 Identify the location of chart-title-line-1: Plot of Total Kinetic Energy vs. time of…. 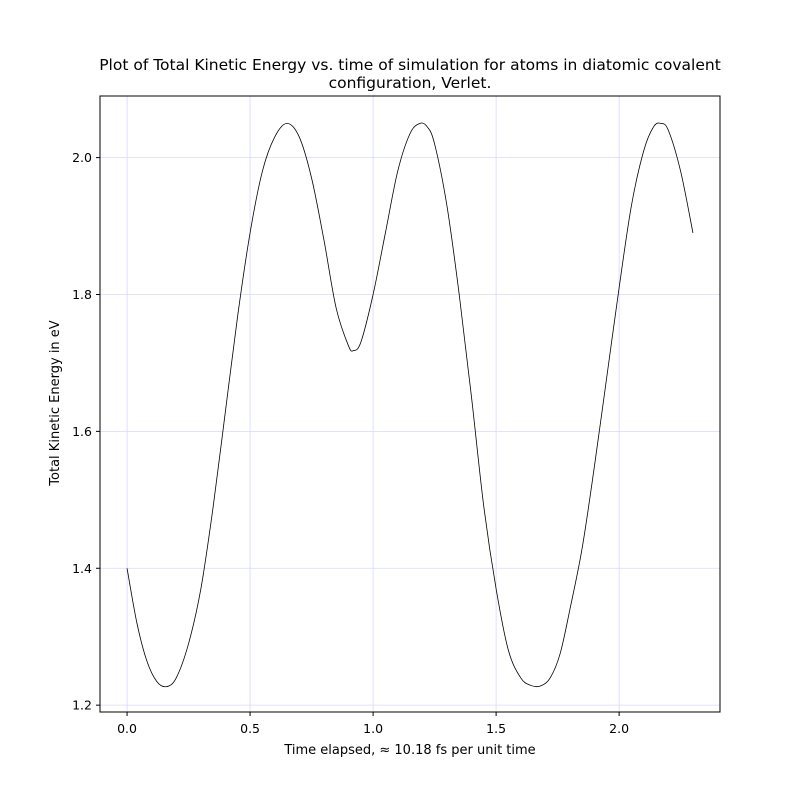
(410, 65).